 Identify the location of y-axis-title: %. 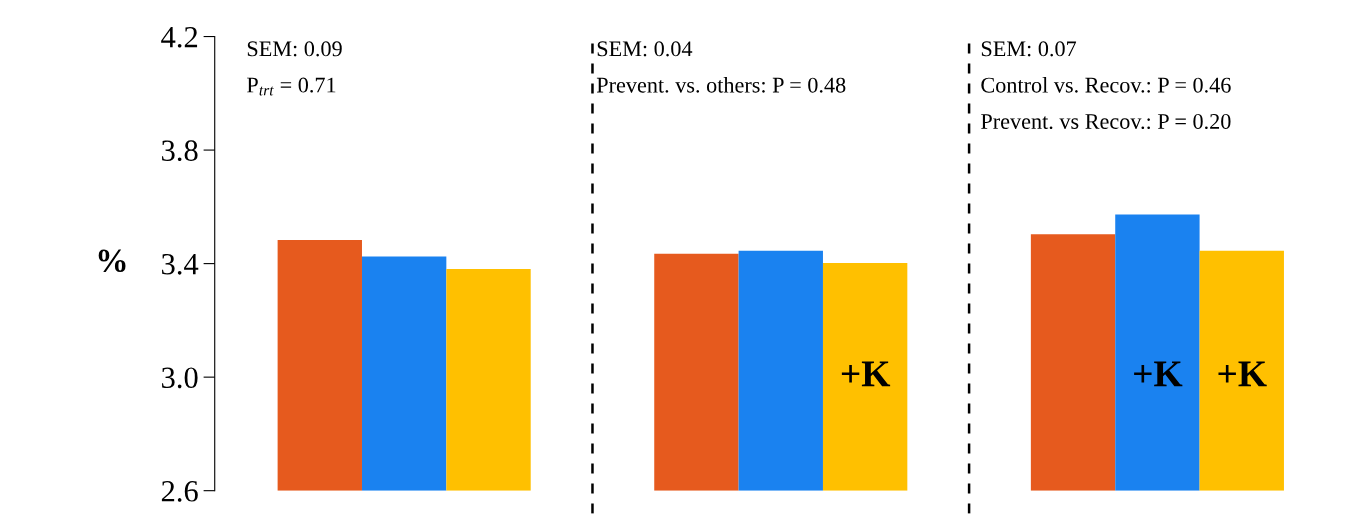
(112, 261).